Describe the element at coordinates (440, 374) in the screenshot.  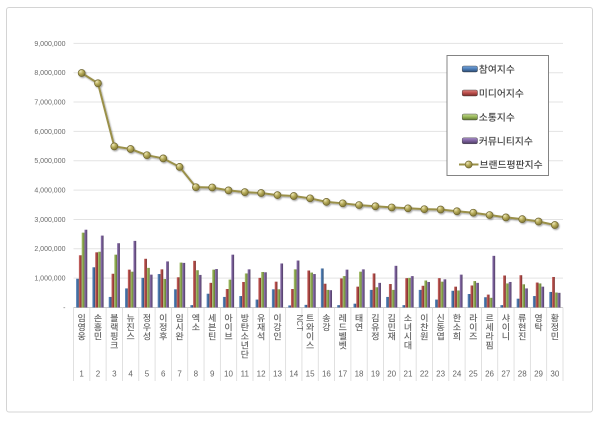
I see `svg-text: 23` at that location.